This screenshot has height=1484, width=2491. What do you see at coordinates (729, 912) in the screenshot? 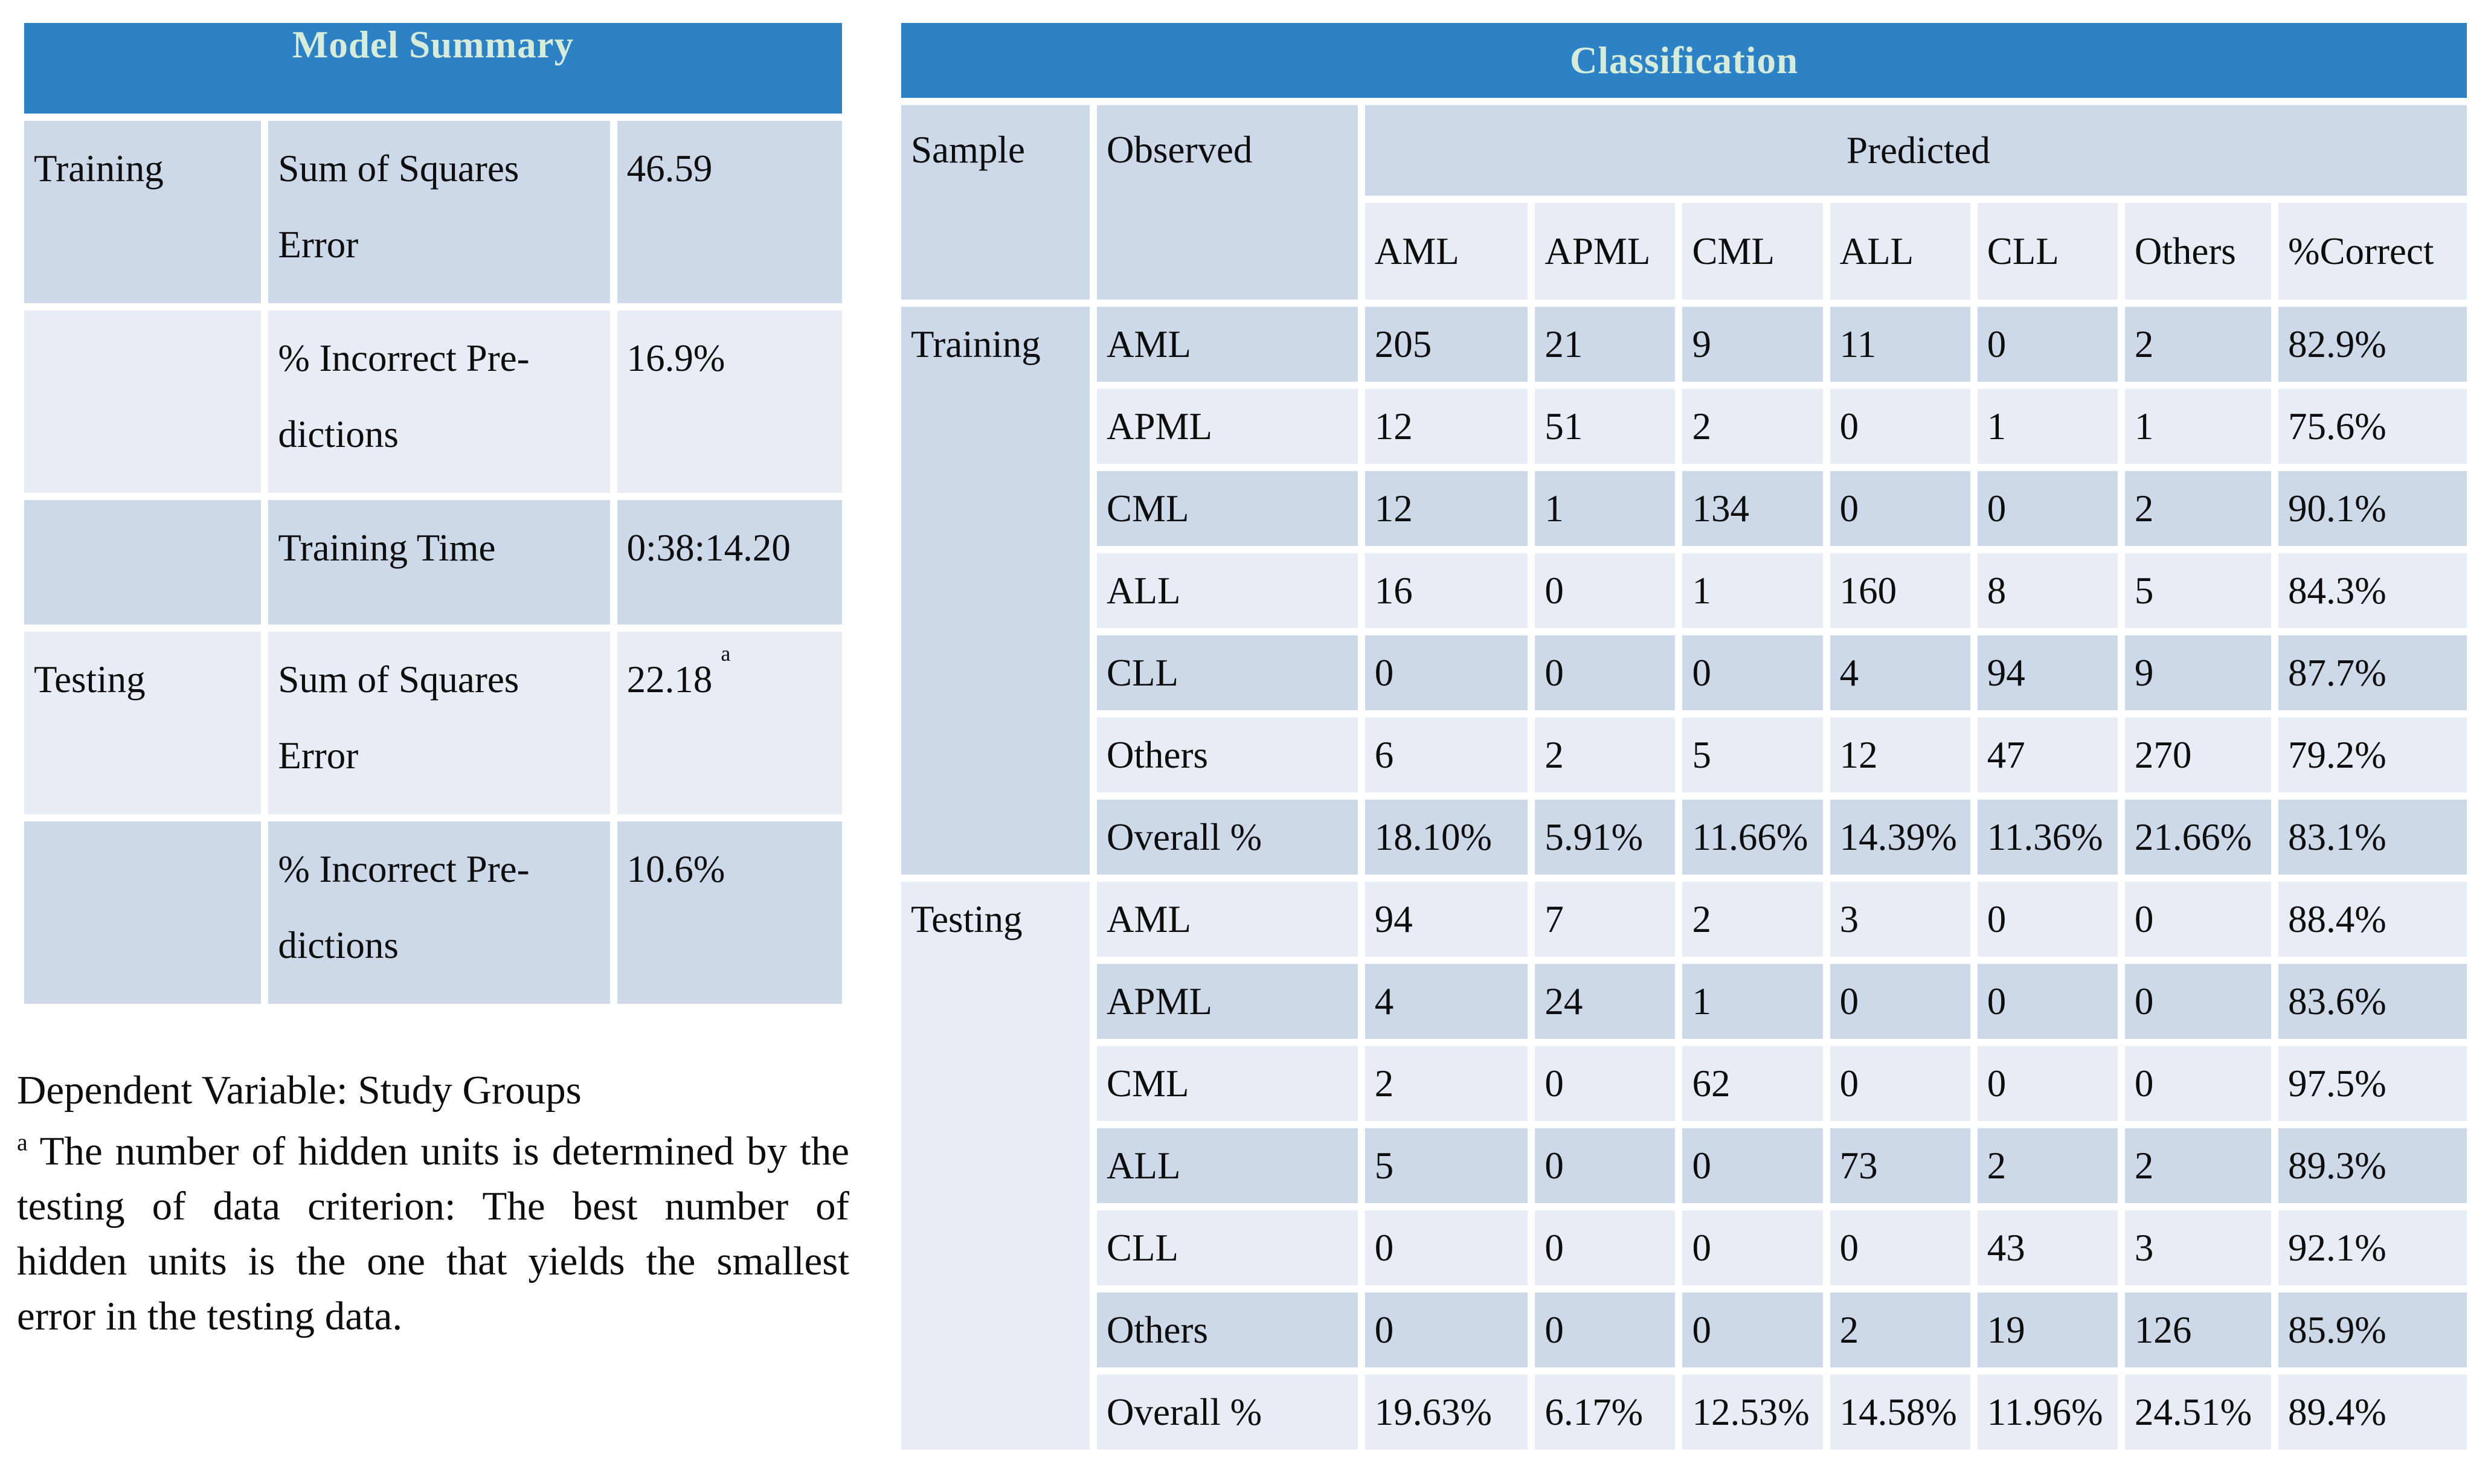
I see `value-cell: 10.6%` at bounding box center [729, 912].